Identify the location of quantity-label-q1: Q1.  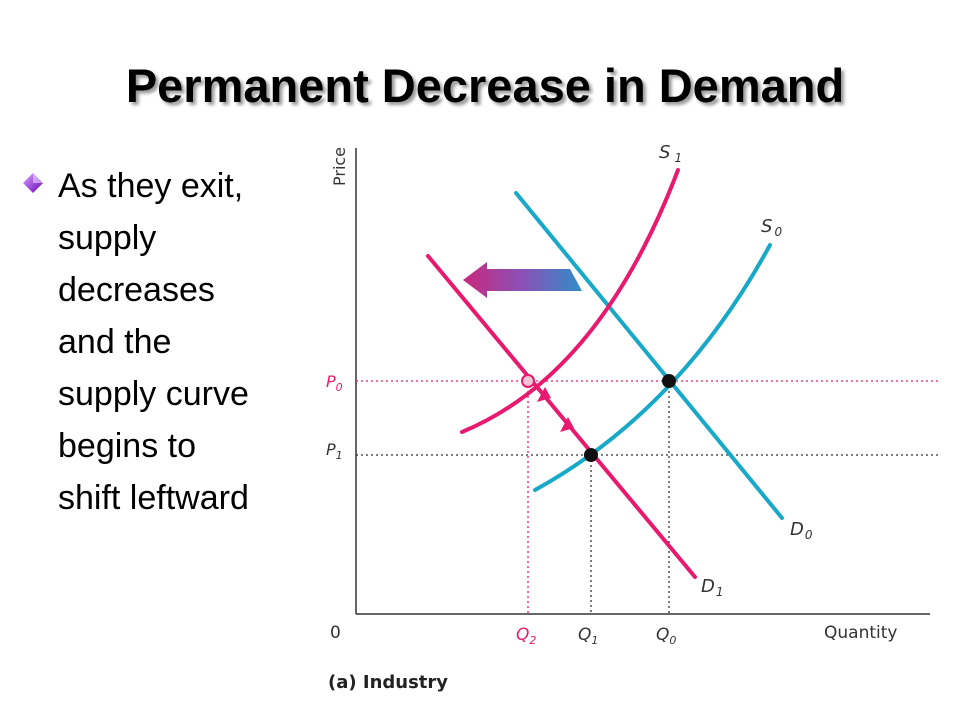
(588, 636).